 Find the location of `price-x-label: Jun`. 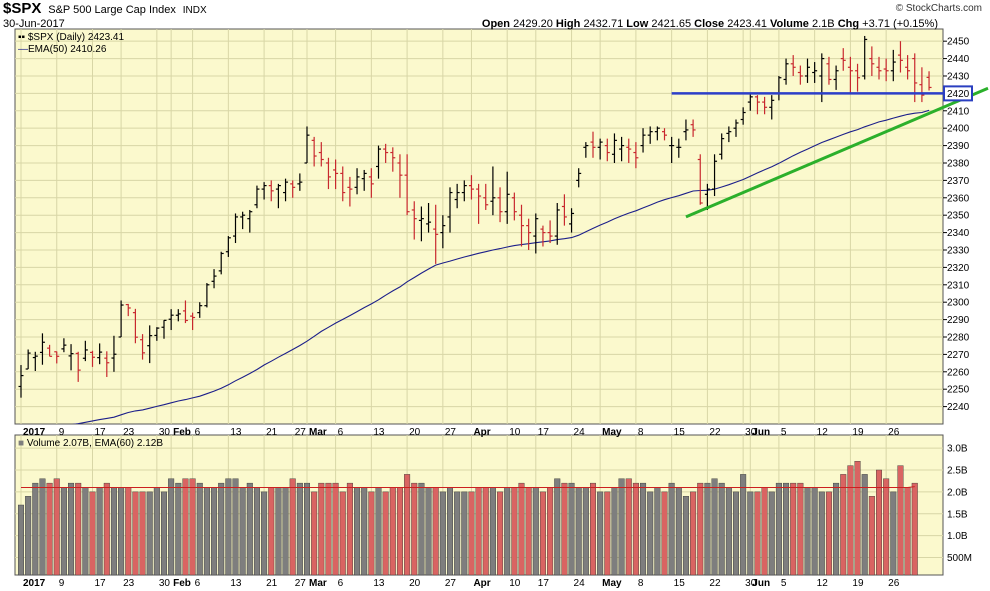

price-x-label: Jun is located at coordinates (761, 432).